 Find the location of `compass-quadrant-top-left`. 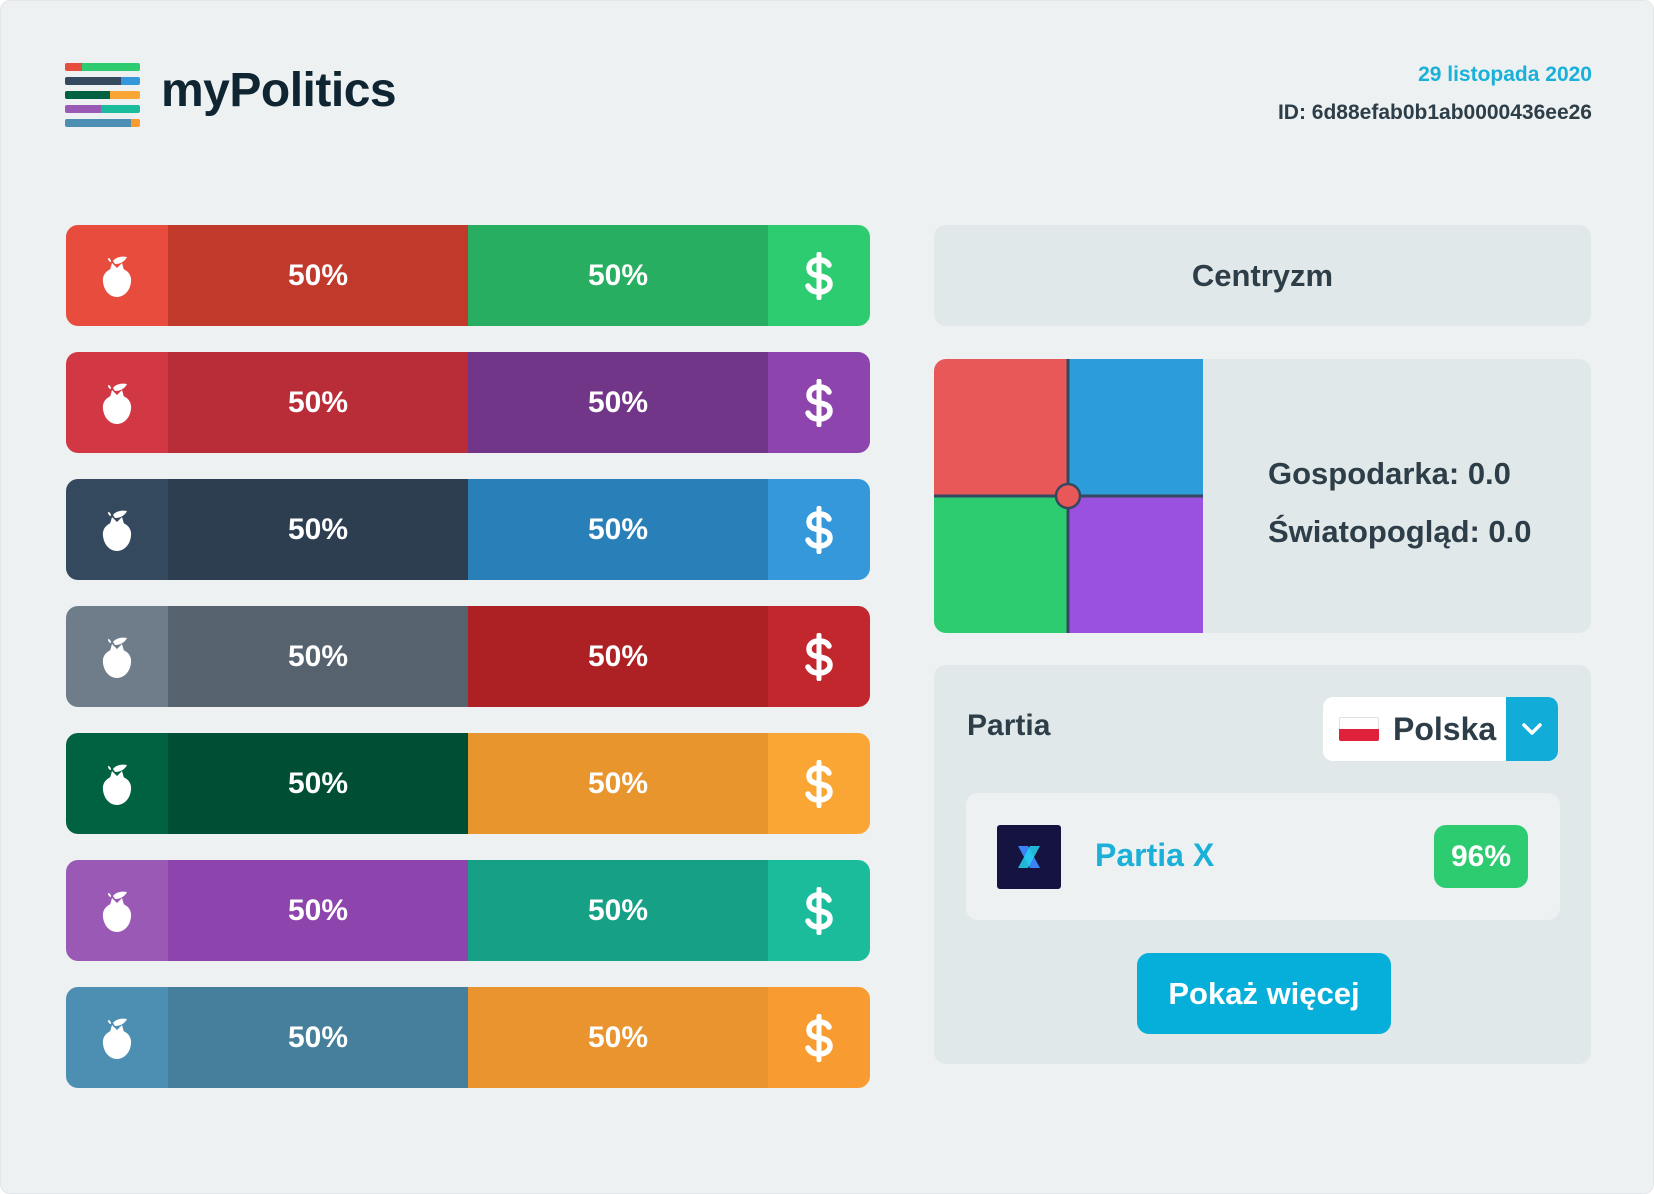

compass-quadrant-top-left is located at coordinates (1001, 427).